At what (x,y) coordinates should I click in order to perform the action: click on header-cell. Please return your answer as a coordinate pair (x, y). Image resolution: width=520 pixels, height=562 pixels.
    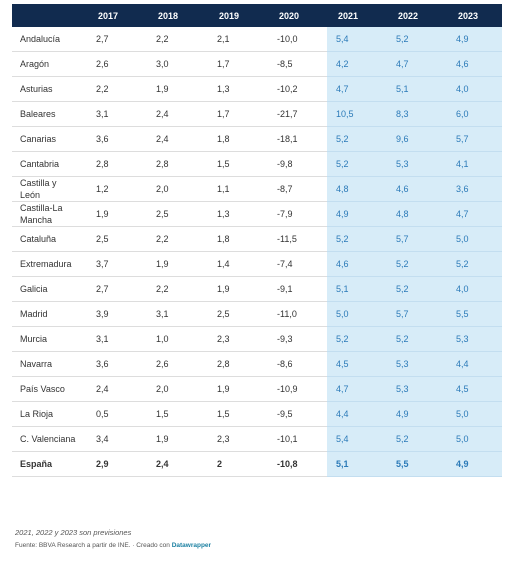
    Looking at the image, I should click on (49, 15).